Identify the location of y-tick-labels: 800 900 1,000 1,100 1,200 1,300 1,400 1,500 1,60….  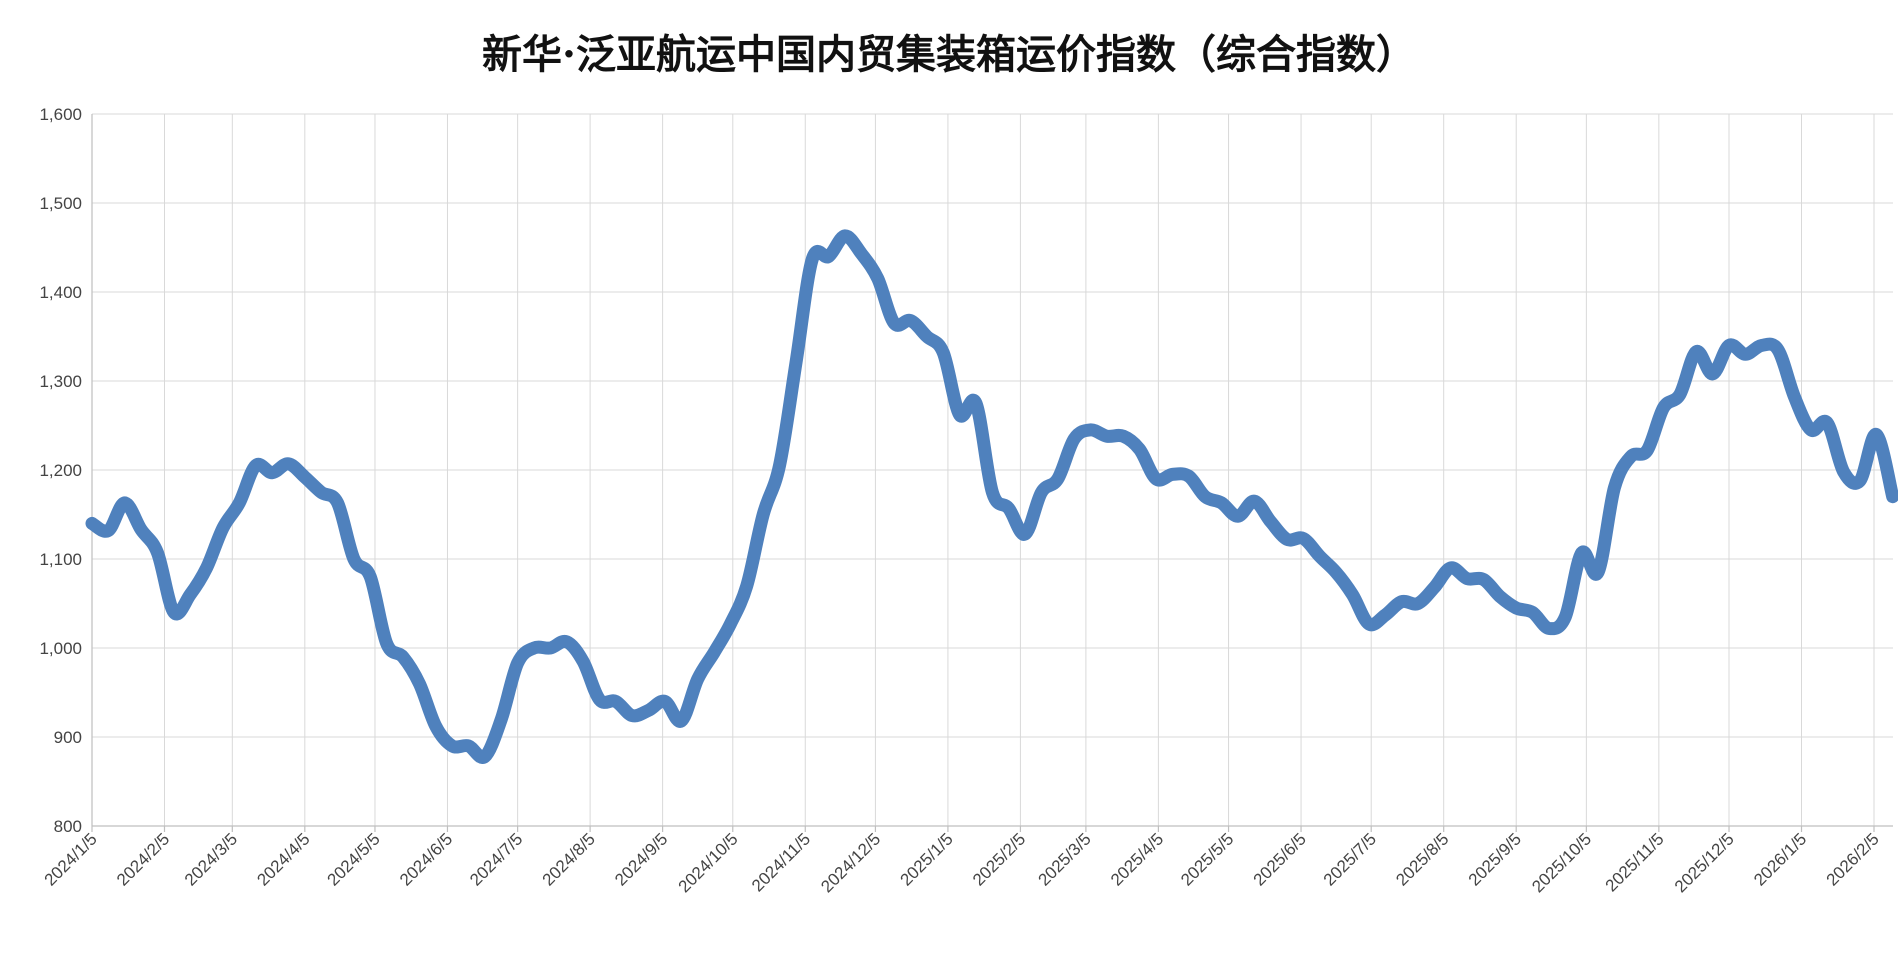
(60, 470).